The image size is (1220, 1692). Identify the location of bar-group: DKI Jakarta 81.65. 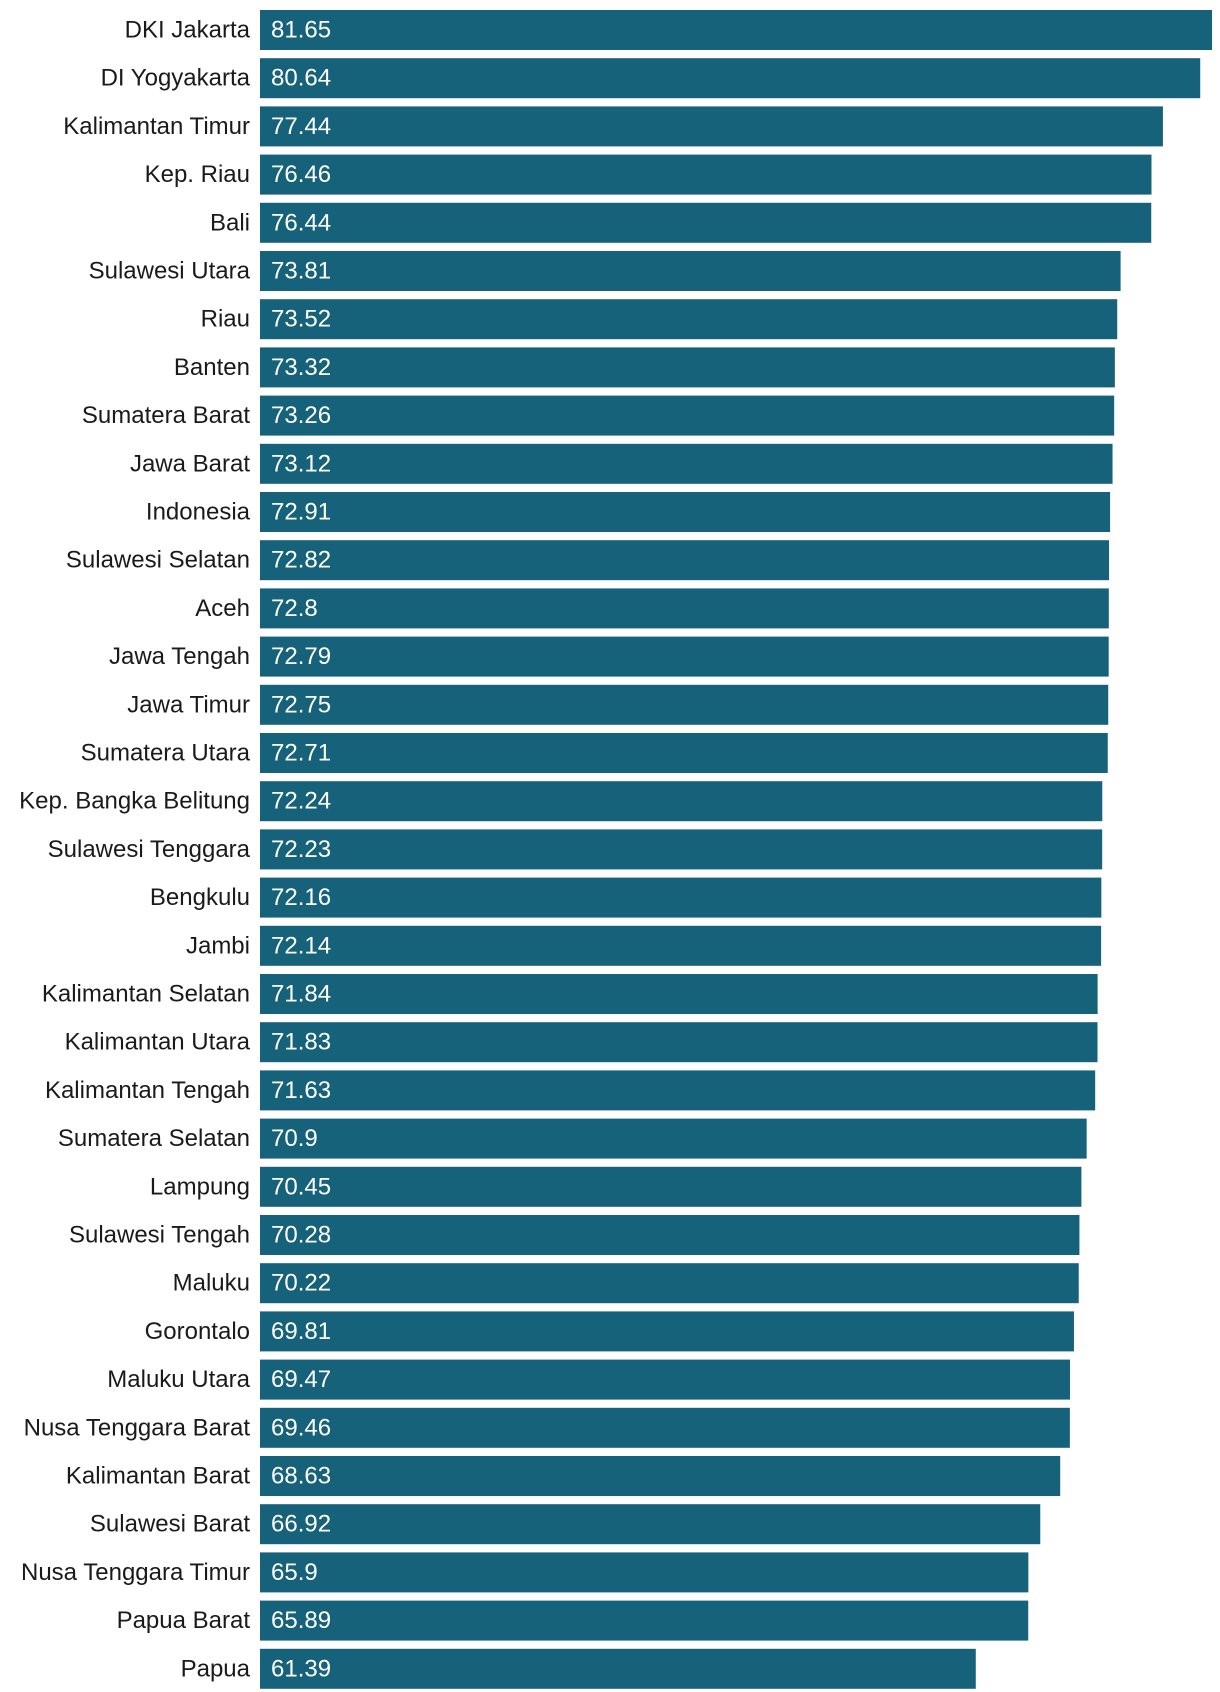
(668, 30).